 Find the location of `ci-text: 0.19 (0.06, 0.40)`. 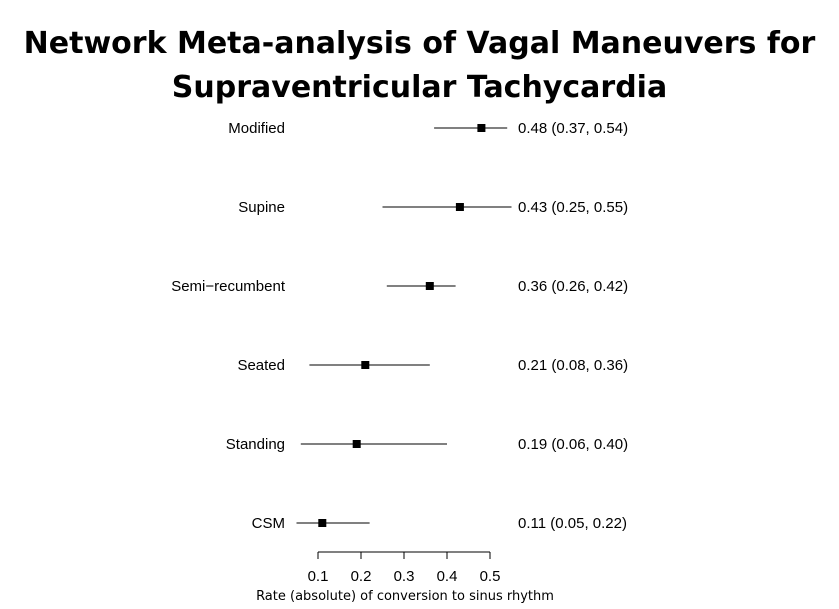

ci-text: 0.19 (0.06, 0.40) is located at coordinates (573, 444).